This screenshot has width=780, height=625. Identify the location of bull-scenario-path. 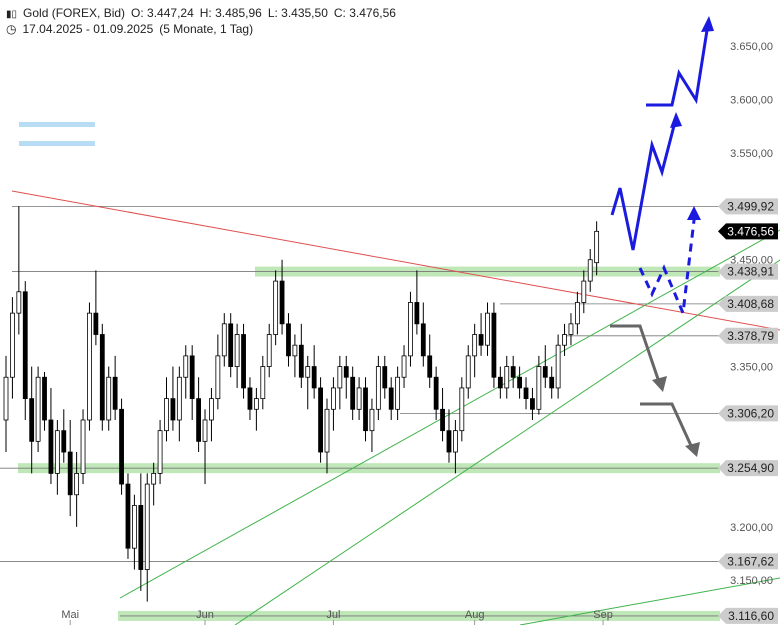
(644, 184).